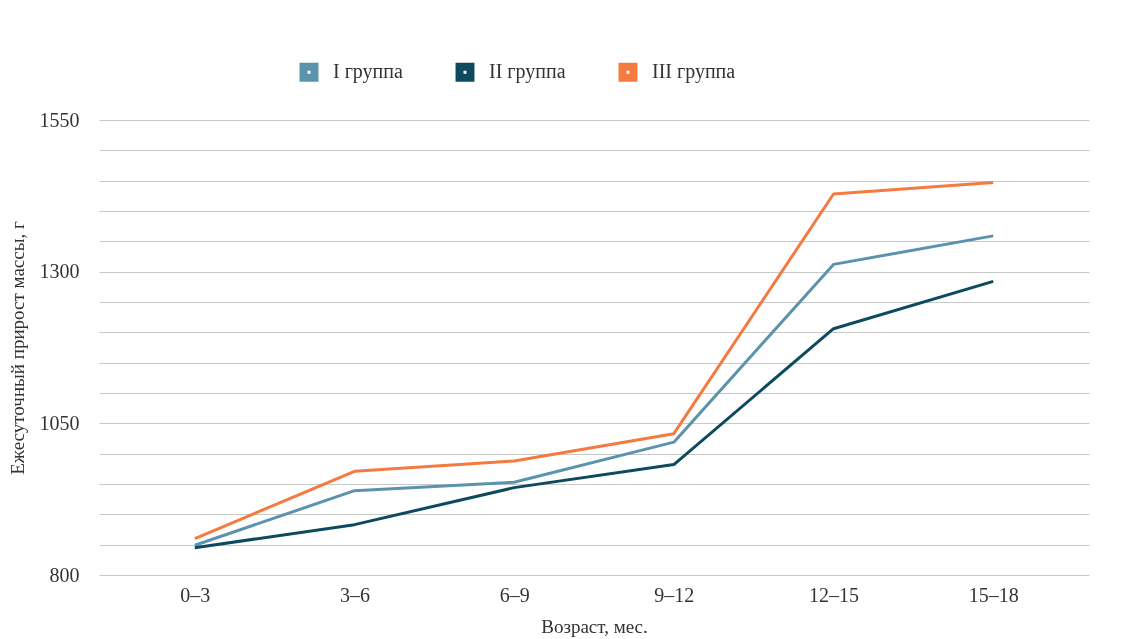  What do you see at coordinates (514, 594) in the screenshot?
I see `x-tick-label: 6–9` at bounding box center [514, 594].